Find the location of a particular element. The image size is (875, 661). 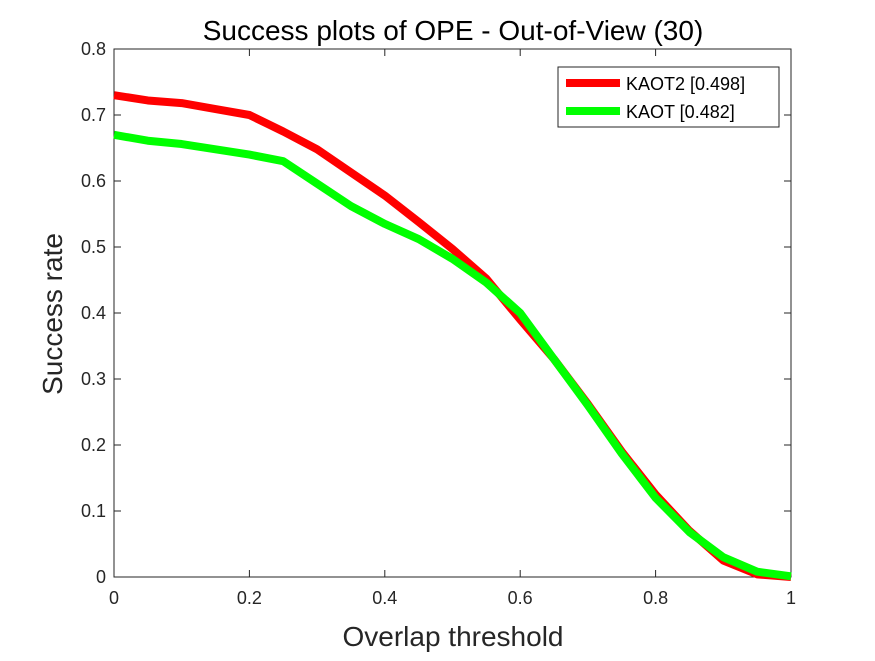

y-tick-label: 0.6 is located at coordinates (93, 181).